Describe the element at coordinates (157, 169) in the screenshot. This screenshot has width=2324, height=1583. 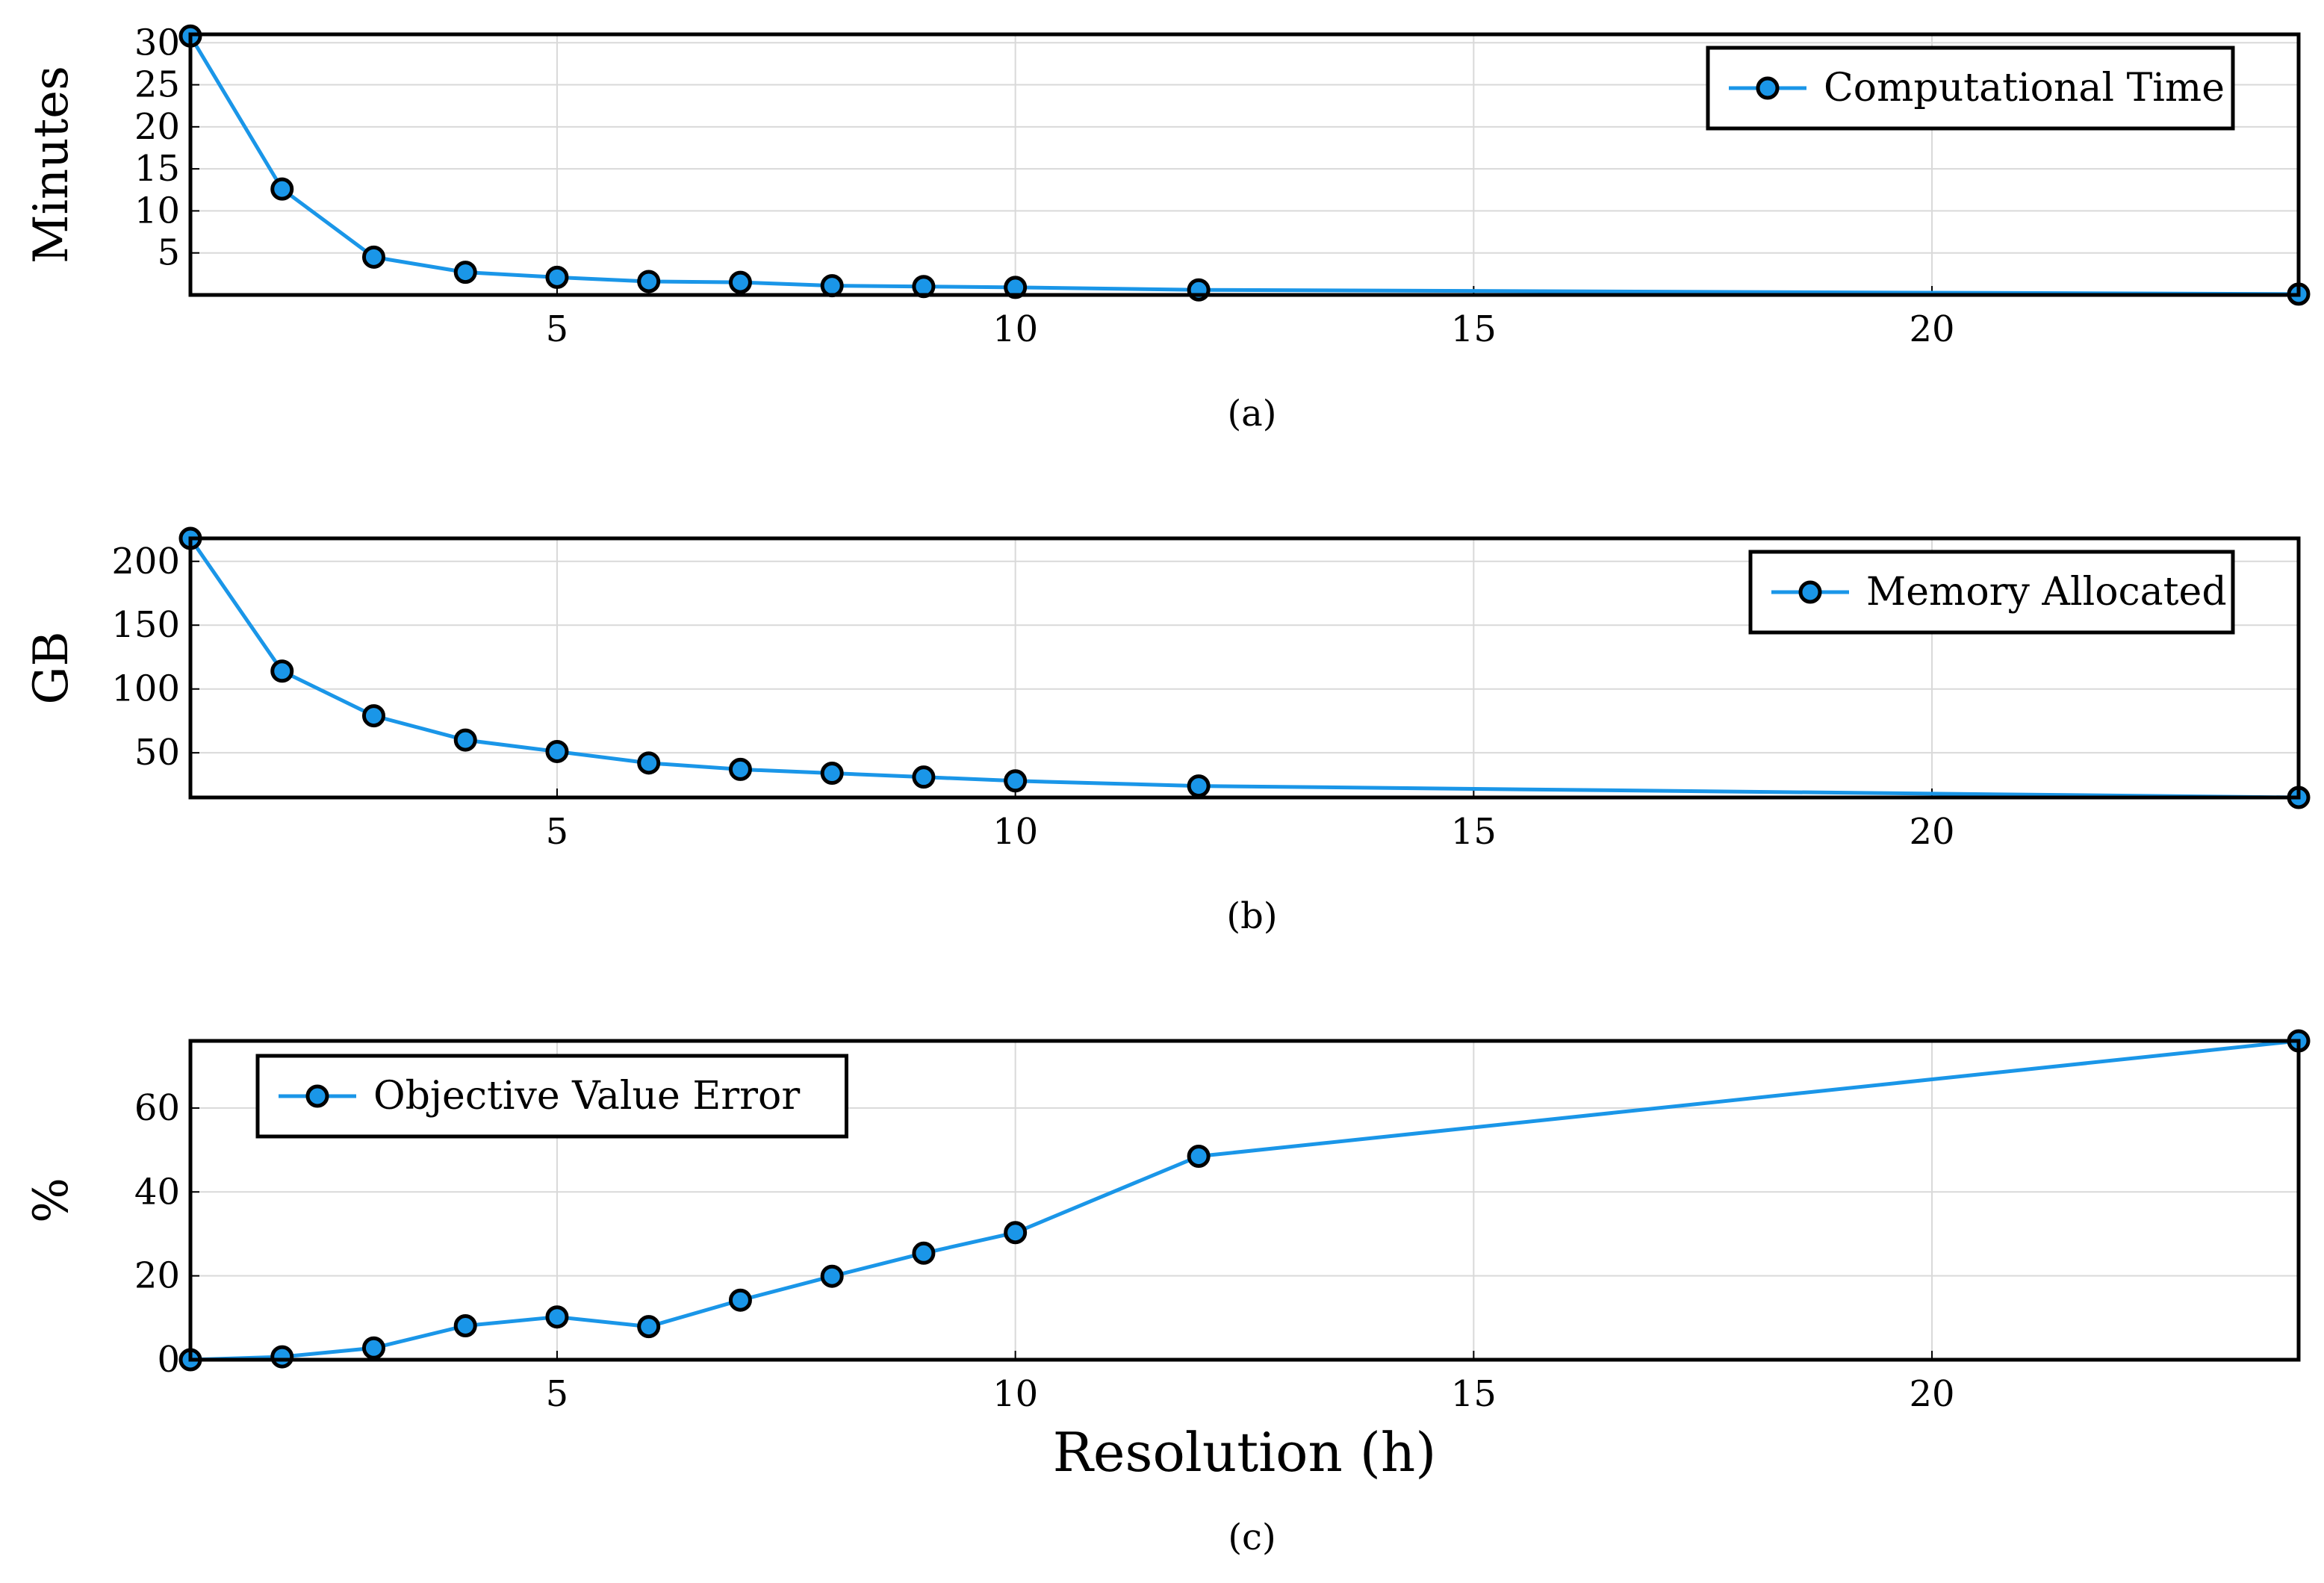
I see `y-tick-label: 15` at that location.